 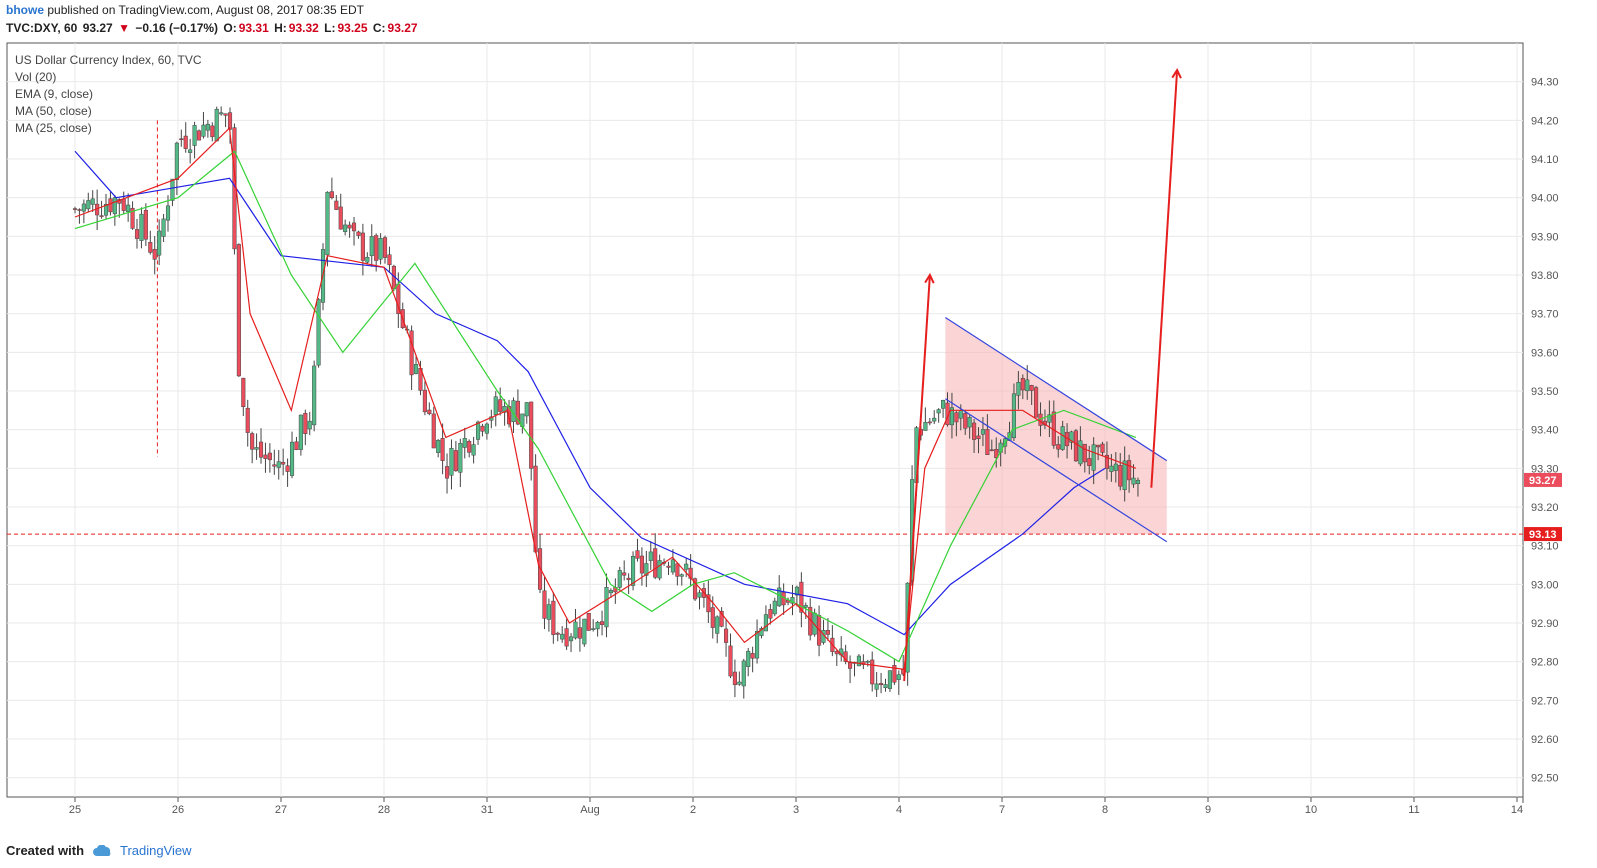 I want to click on tradingview-link: TradingView, so click(x=142, y=850).